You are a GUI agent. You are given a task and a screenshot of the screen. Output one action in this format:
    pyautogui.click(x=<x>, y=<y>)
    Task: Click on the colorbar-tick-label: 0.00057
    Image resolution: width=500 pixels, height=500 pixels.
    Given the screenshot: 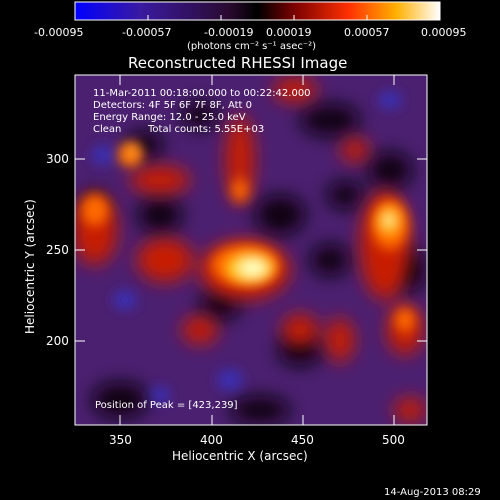 What is the action you would take?
    pyautogui.click(x=367, y=32)
    